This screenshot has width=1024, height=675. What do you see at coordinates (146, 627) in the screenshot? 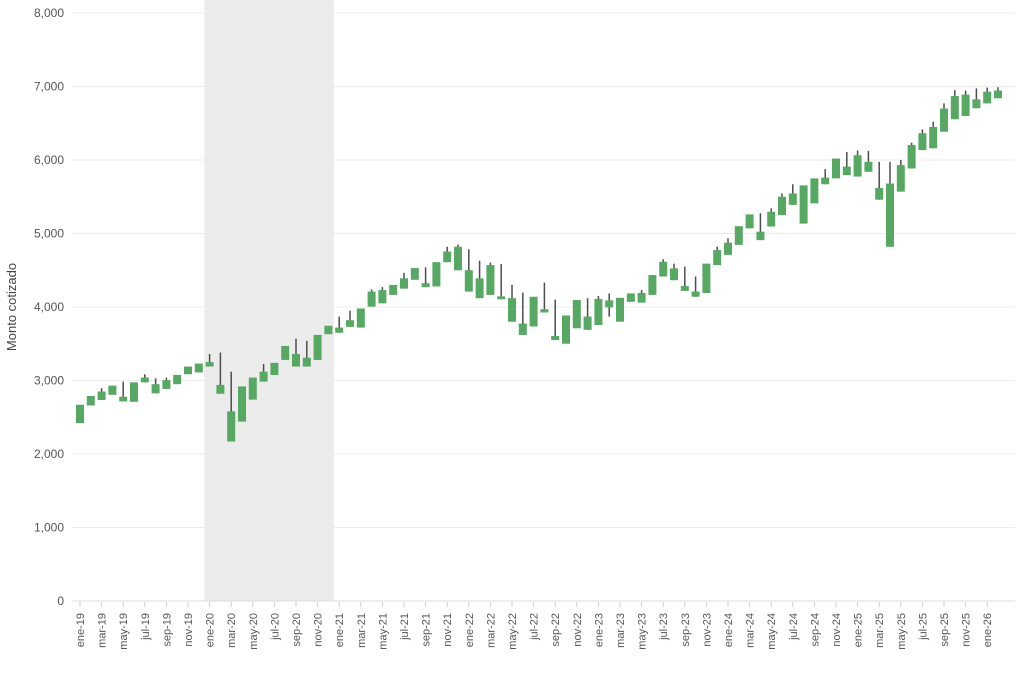
I see `x-axis-tick-label: jul-19` at bounding box center [146, 627].